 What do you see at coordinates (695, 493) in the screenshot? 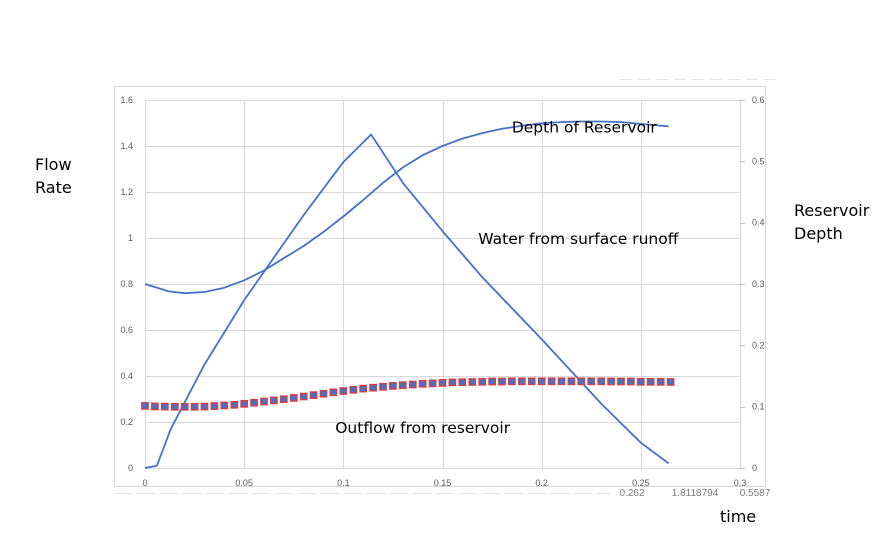
I see `clipped-cell-fragment: 1.8118794` at bounding box center [695, 493].